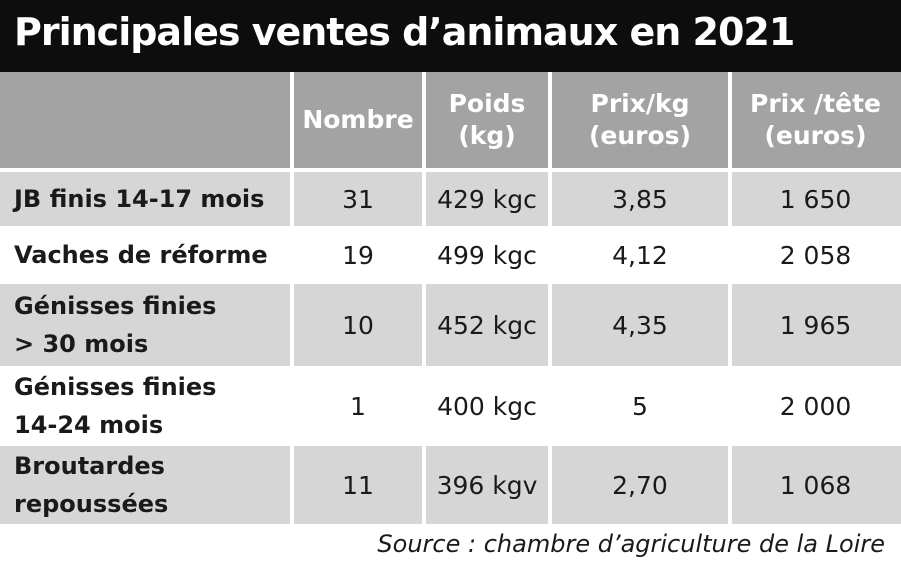 This screenshot has height=576, width=901. Describe the element at coordinates (146, 485) in the screenshot. I see `row-label: Broutardes repoussées` at that location.